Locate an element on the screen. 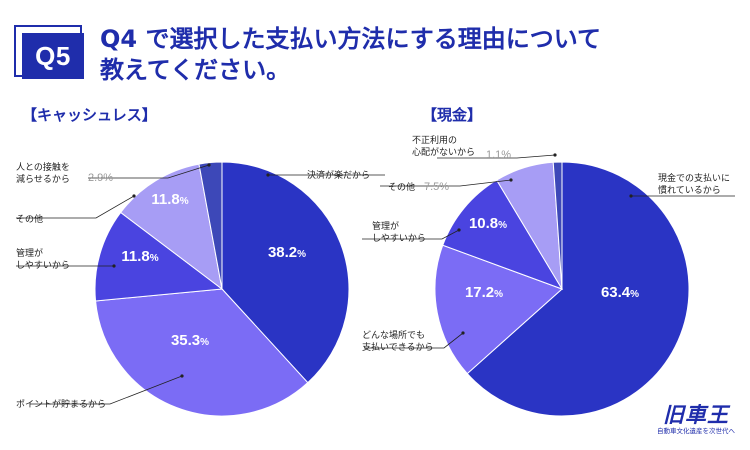  pie-1-label-5-line-1: 不正利用の is located at coordinates (434, 140).